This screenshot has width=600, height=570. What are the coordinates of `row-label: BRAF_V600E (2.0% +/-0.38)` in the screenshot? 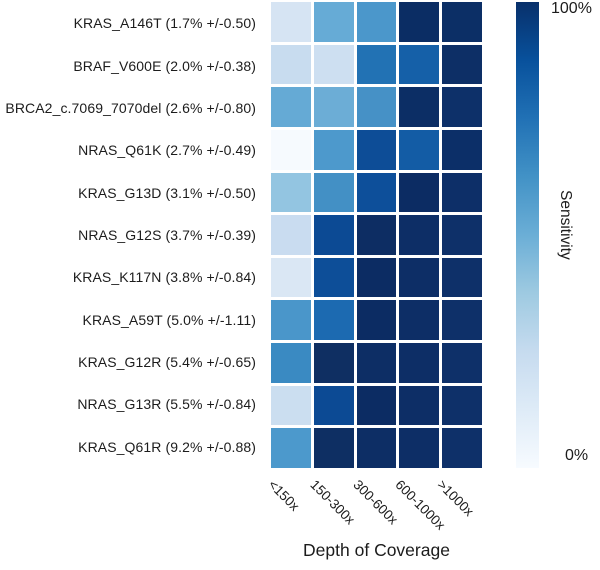 It's located at (164, 65).